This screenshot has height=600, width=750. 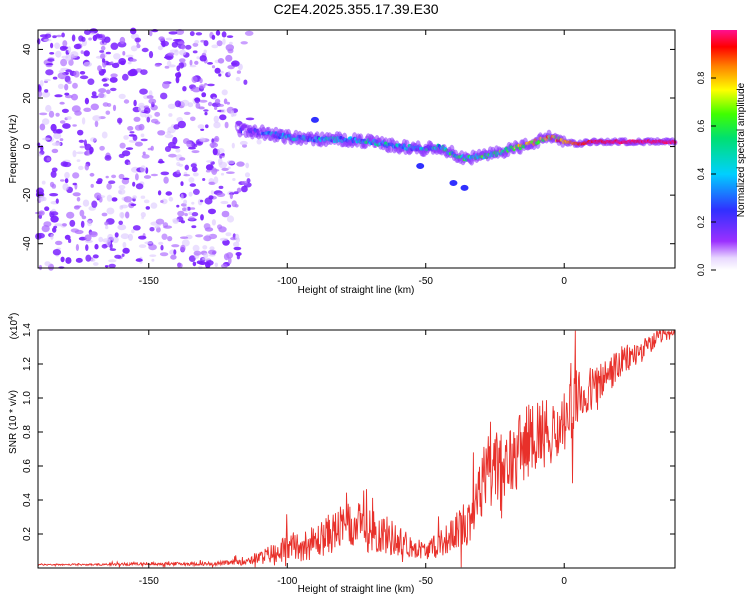 What do you see at coordinates (13, 149) in the screenshot?
I see `spectrogram-y-label: Frequency (Hz)` at bounding box center [13, 149].